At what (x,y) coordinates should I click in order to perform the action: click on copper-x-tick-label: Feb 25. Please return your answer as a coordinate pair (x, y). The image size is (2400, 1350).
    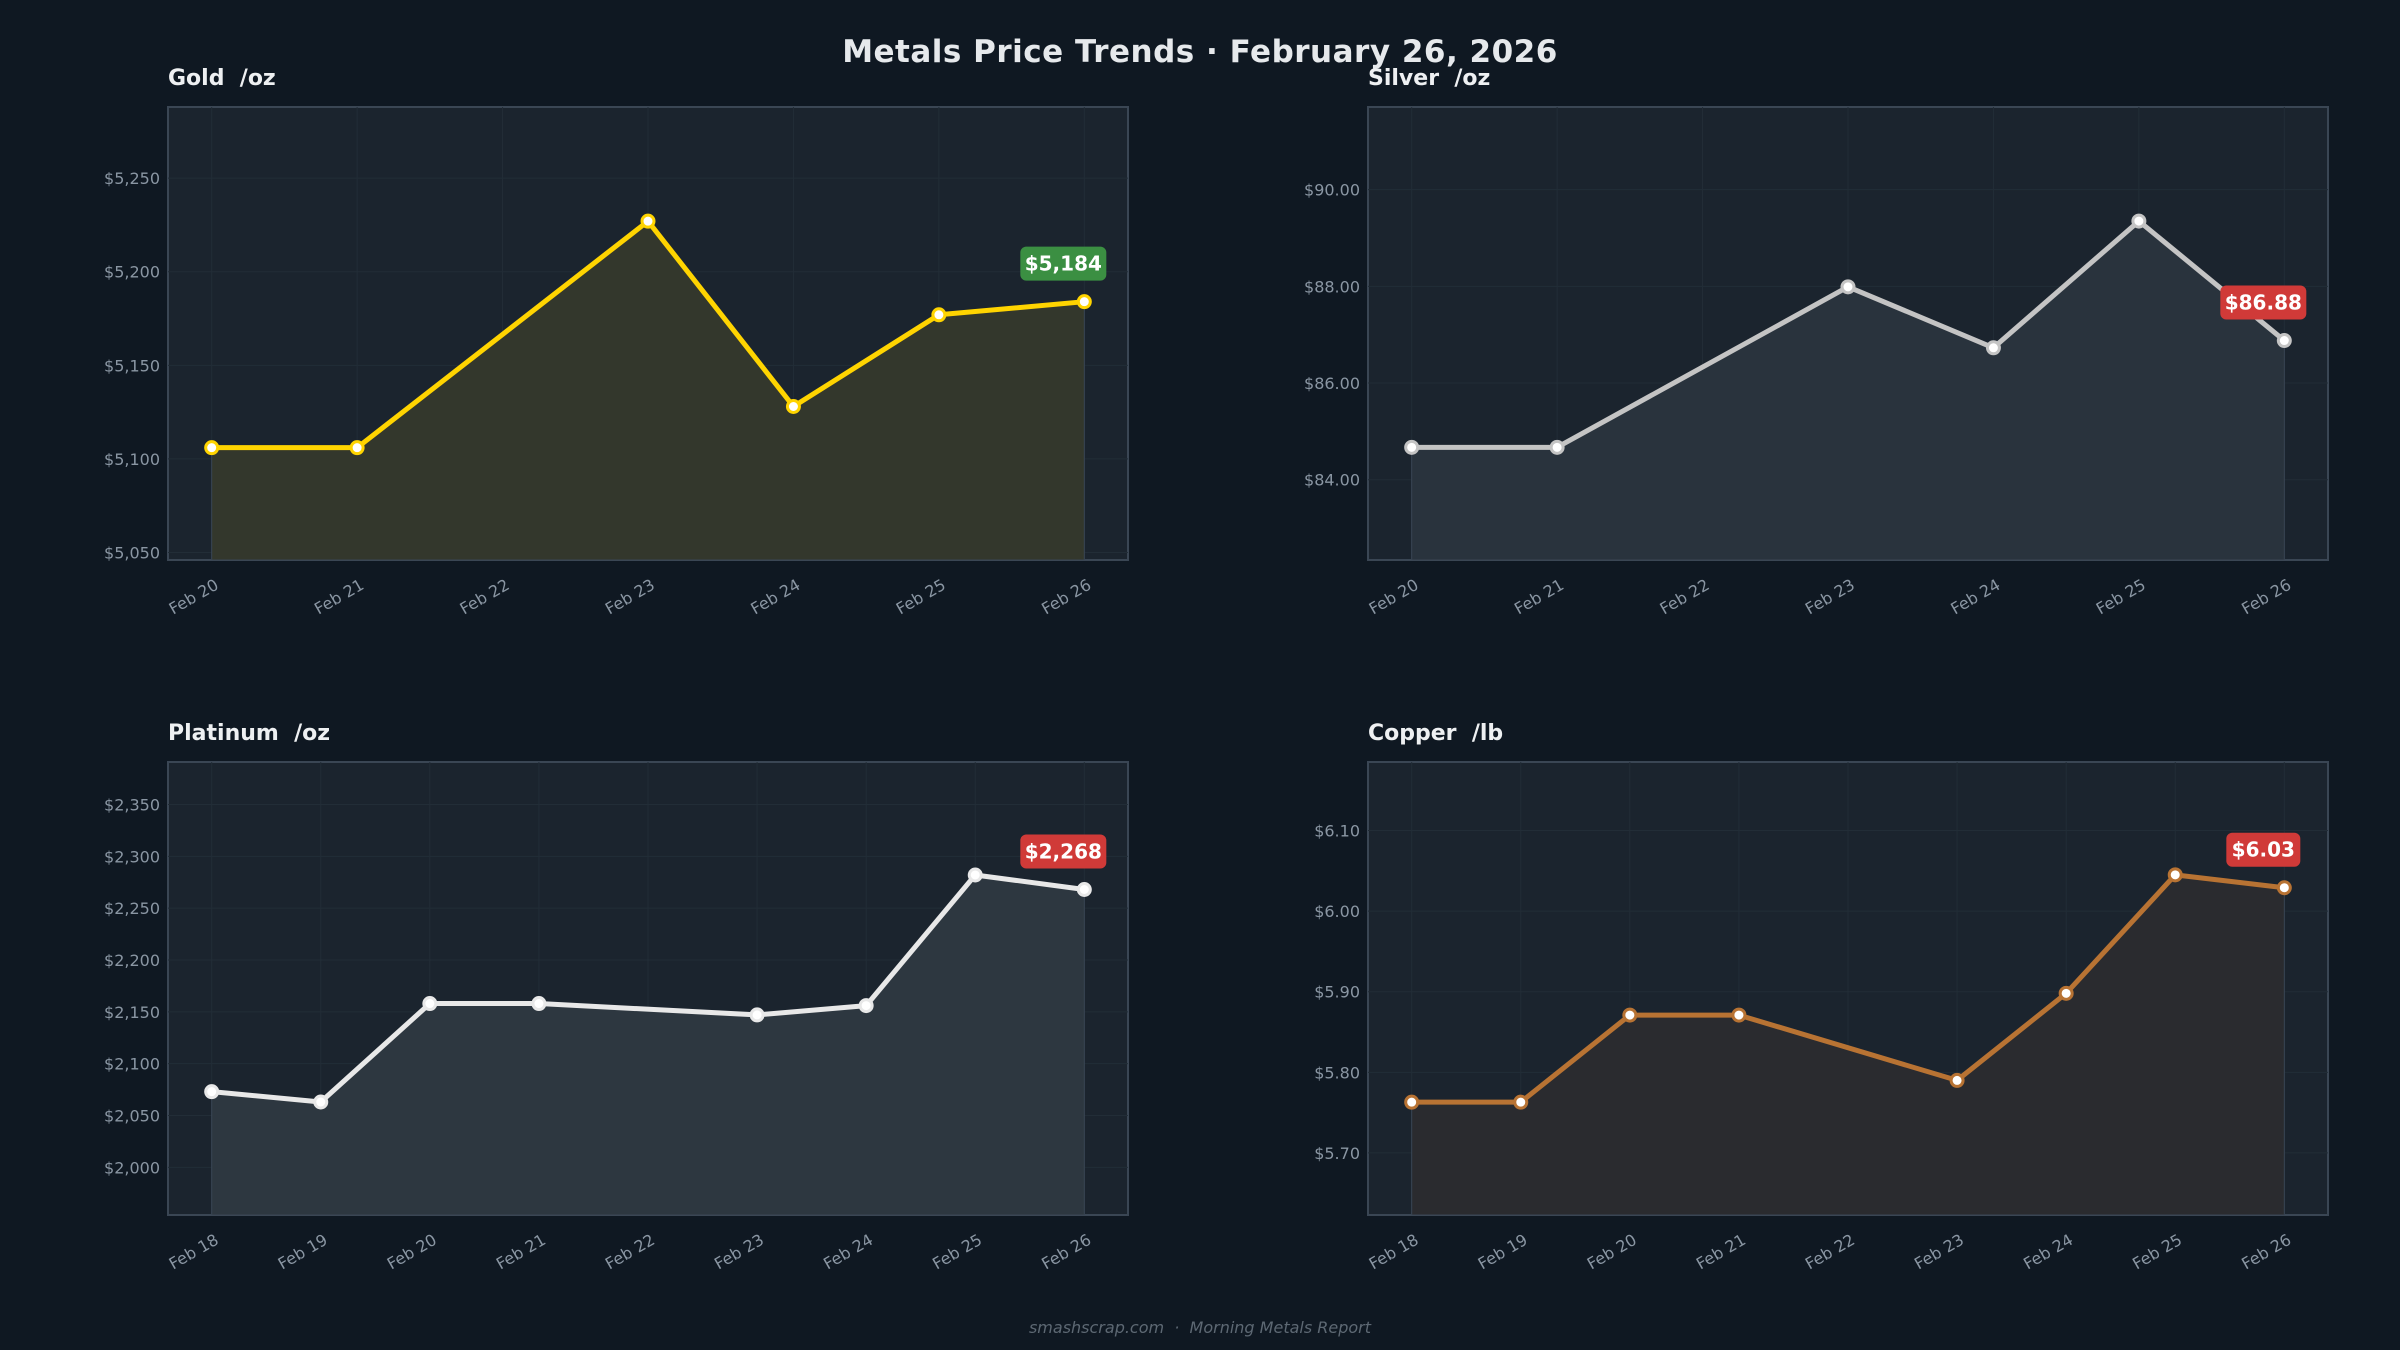
    Looking at the image, I should click on (2157, 1251).